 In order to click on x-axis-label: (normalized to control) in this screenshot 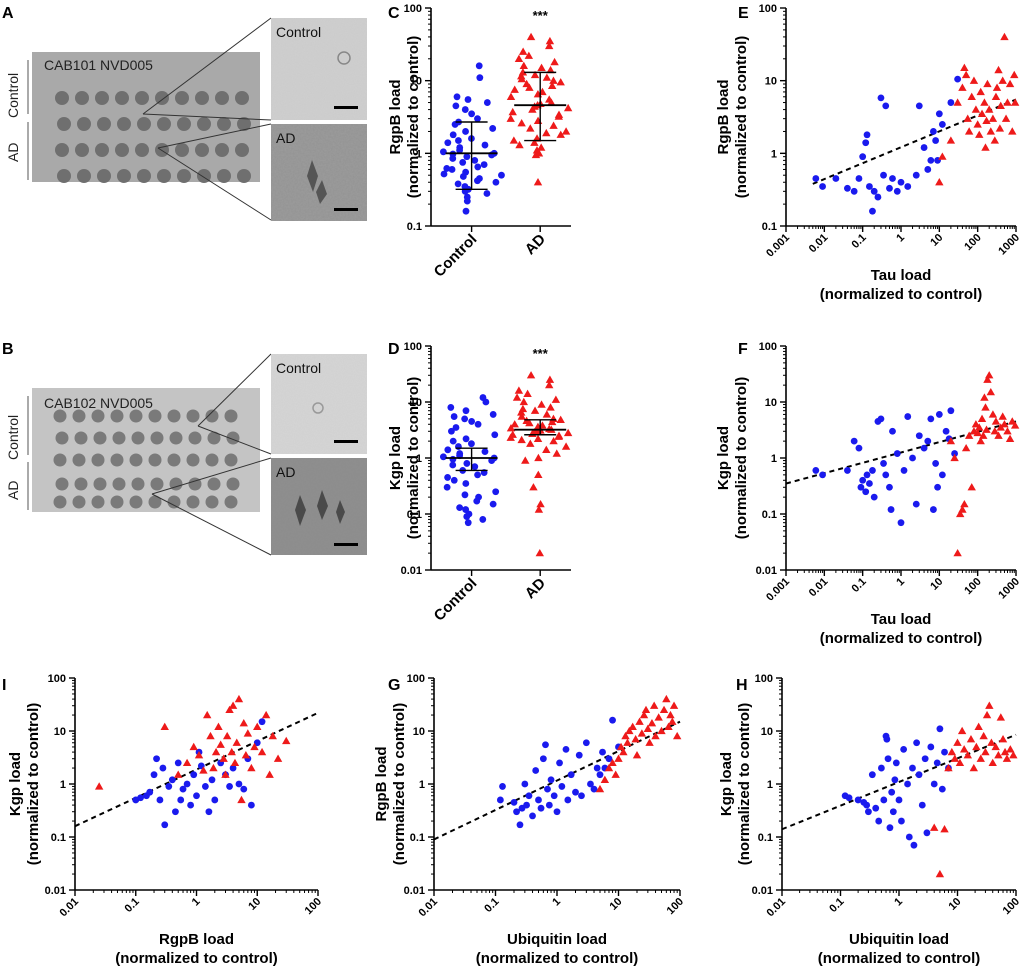, I will do `click(557, 958)`.